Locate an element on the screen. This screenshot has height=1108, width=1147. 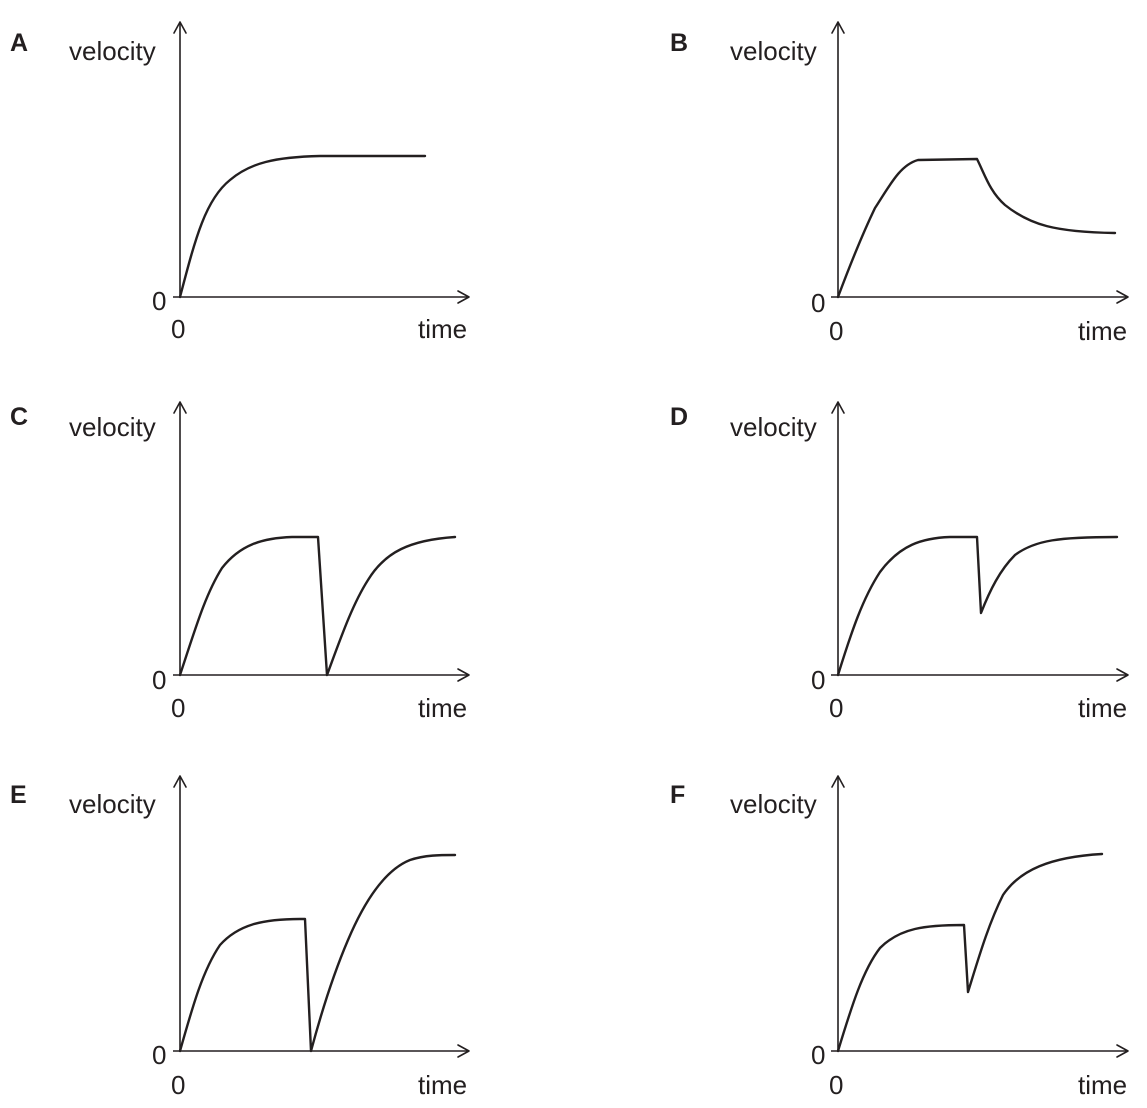
panel-b-y-axis-label: velocity is located at coordinates (773, 51).